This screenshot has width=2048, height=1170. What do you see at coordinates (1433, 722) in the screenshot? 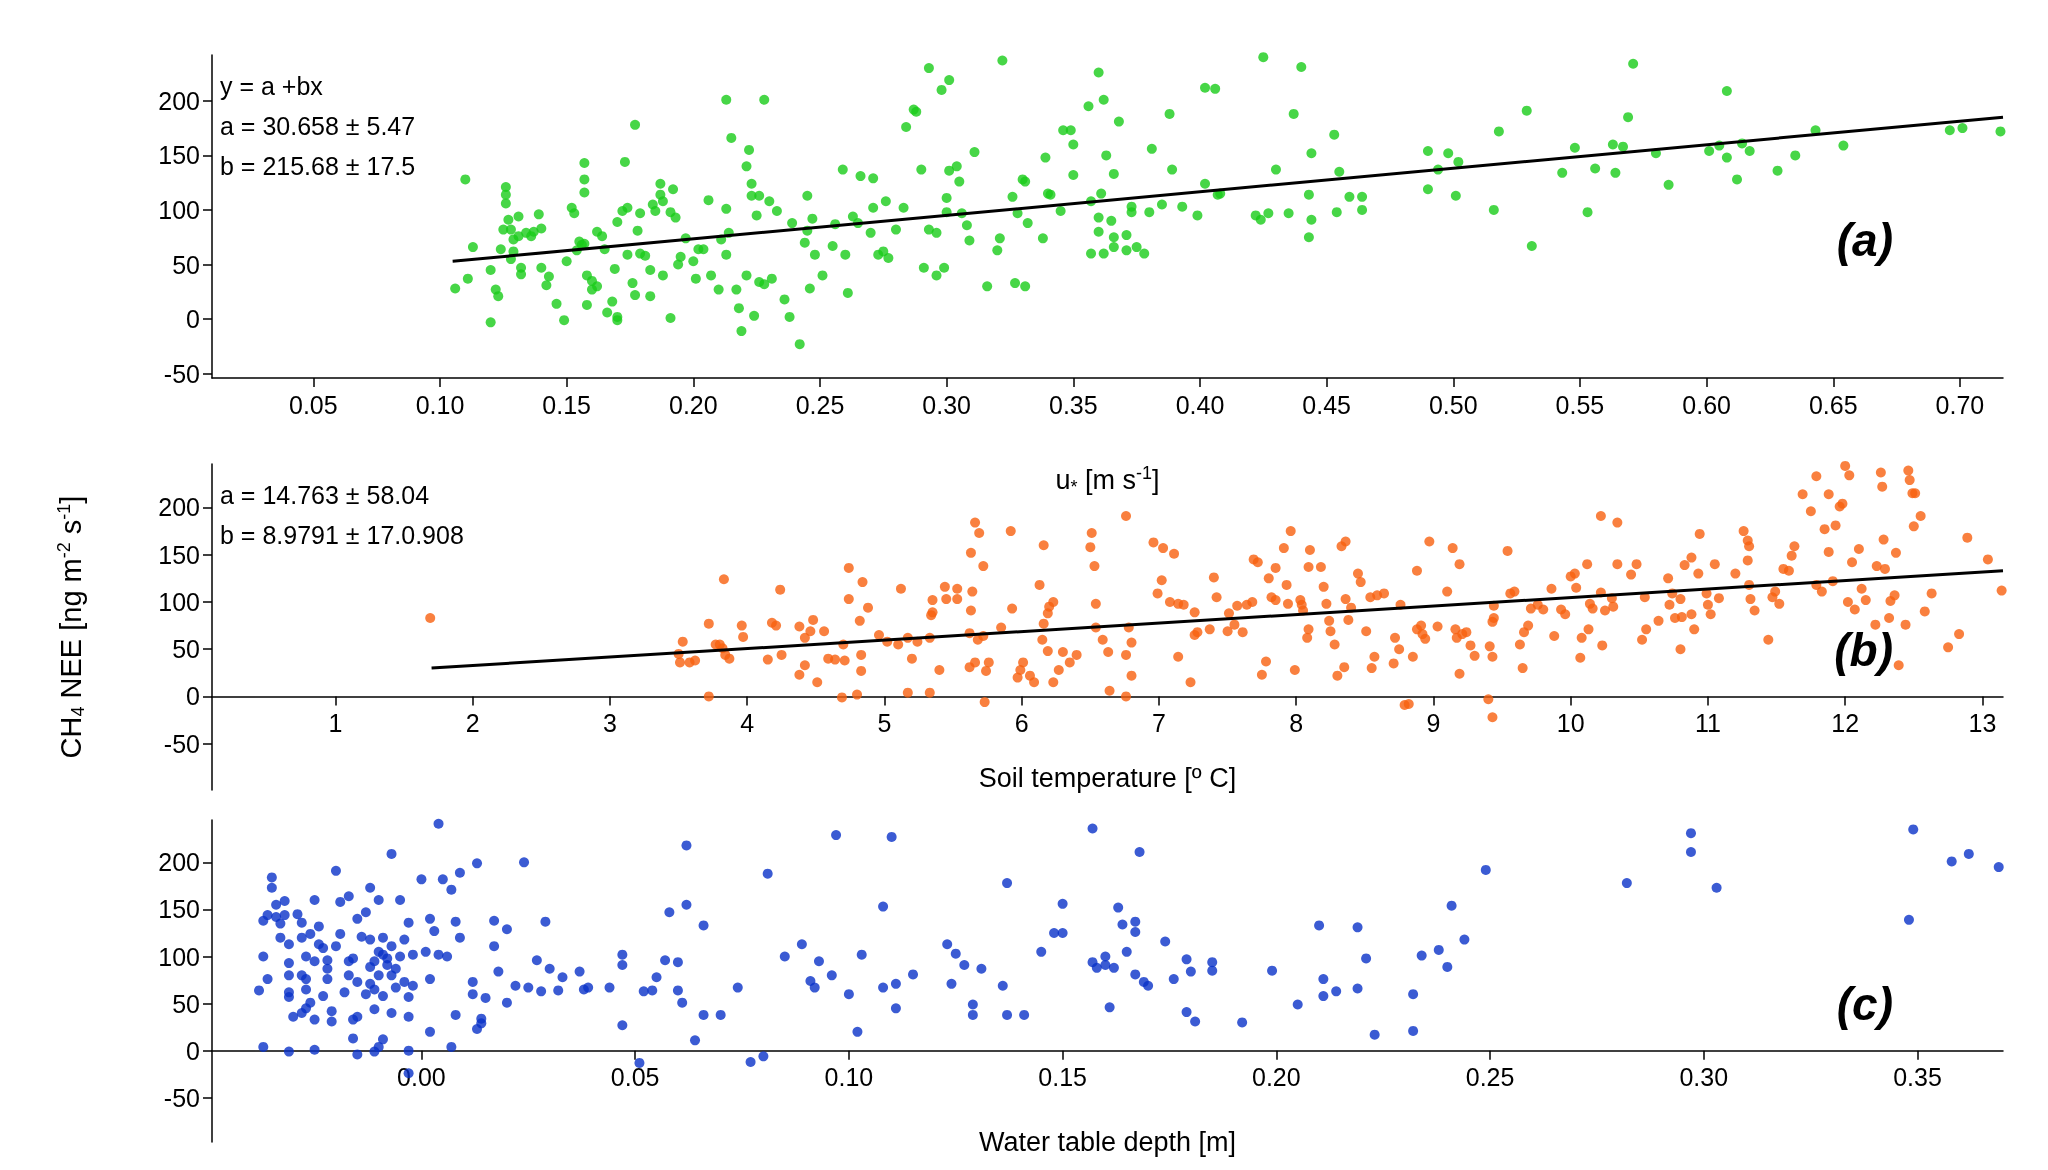
I see `x-tick-label: 9` at bounding box center [1433, 722].